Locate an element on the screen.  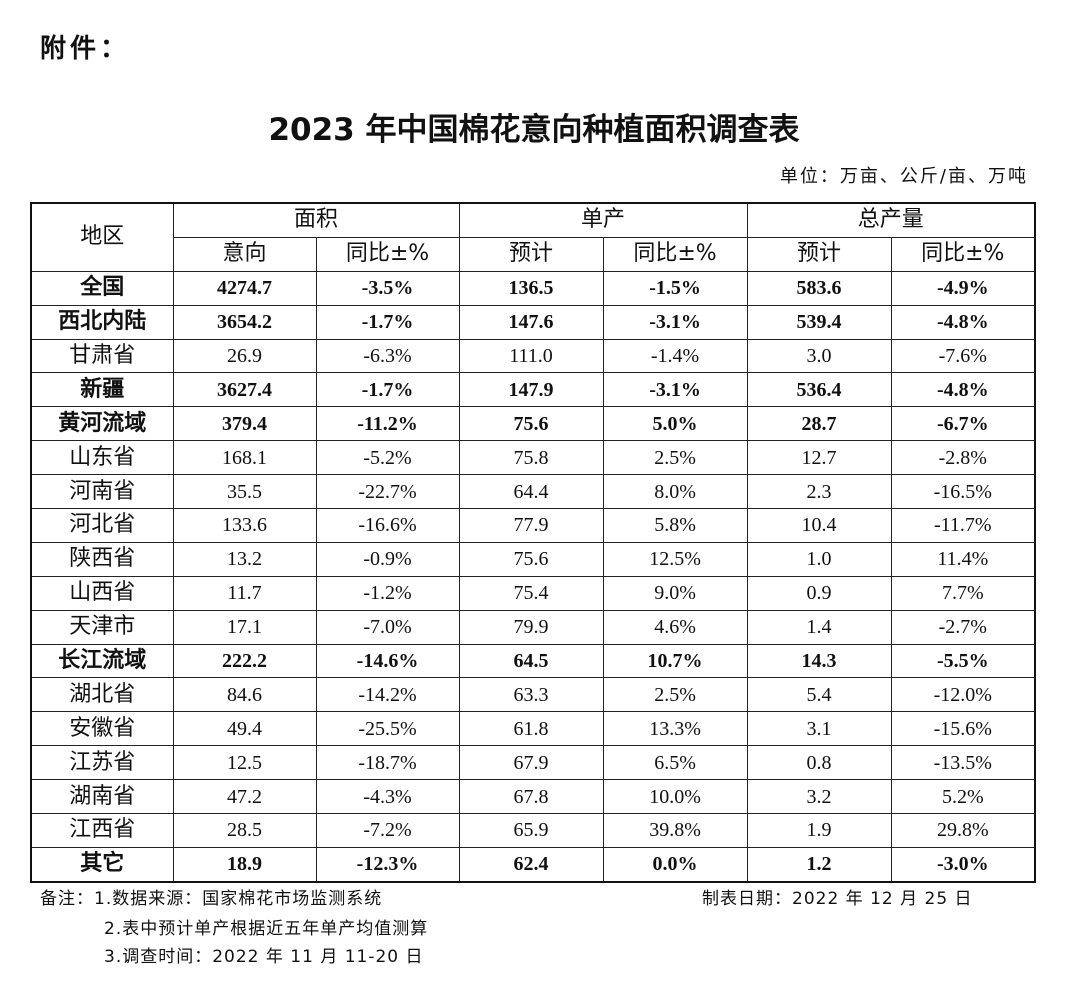
header-area: 面积 is located at coordinates (316, 220).